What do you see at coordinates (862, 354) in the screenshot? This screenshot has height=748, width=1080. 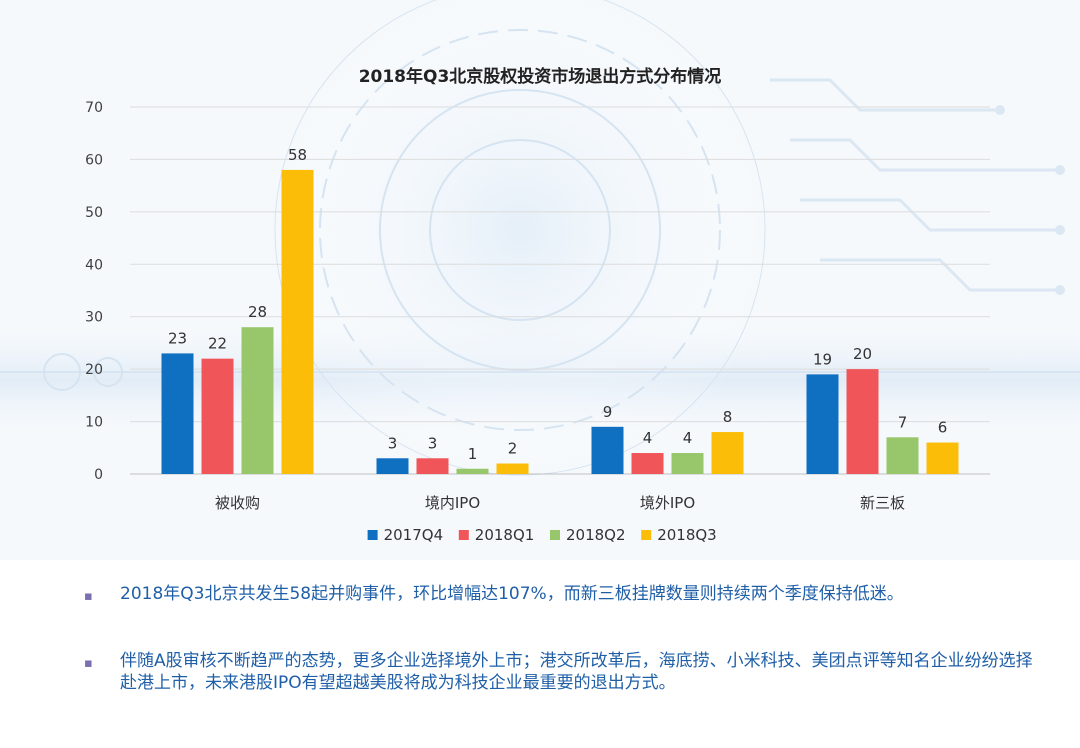 I see `data-label: 20` at bounding box center [862, 354].